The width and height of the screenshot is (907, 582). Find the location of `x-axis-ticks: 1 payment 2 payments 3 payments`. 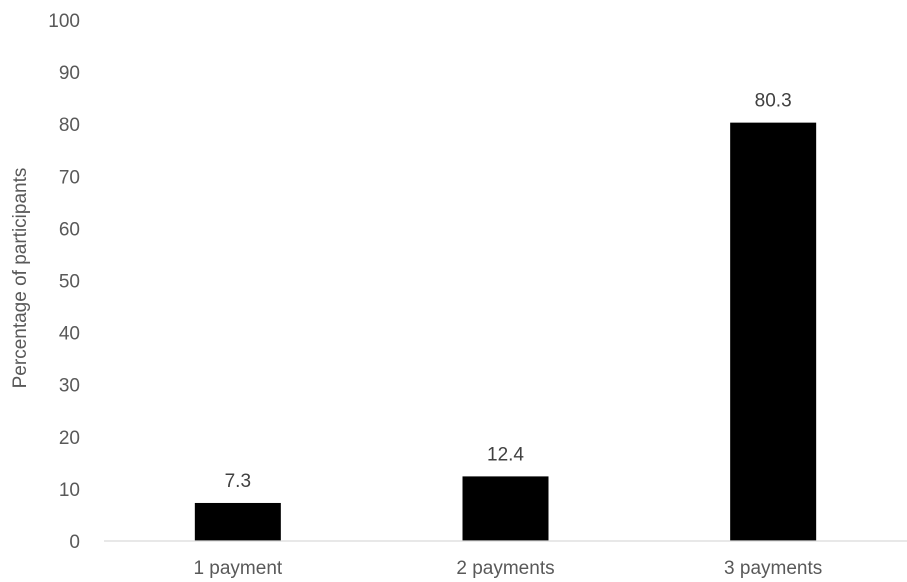

x-axis-ticks: 1 payment 2 payments 3 payments is located at coordinates (507, 568).